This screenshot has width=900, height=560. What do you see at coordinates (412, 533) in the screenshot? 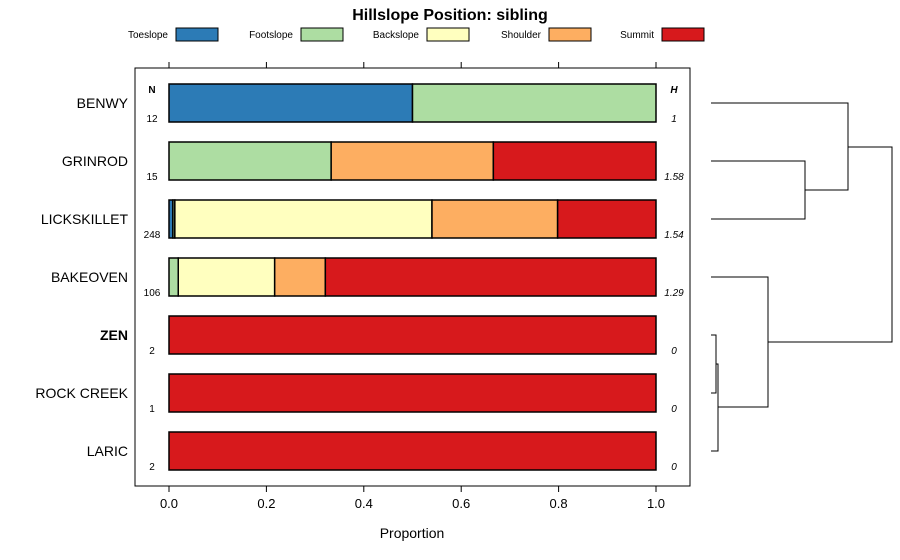
I see `x-axis-title: Proportion` at bounding box center [412, 533].